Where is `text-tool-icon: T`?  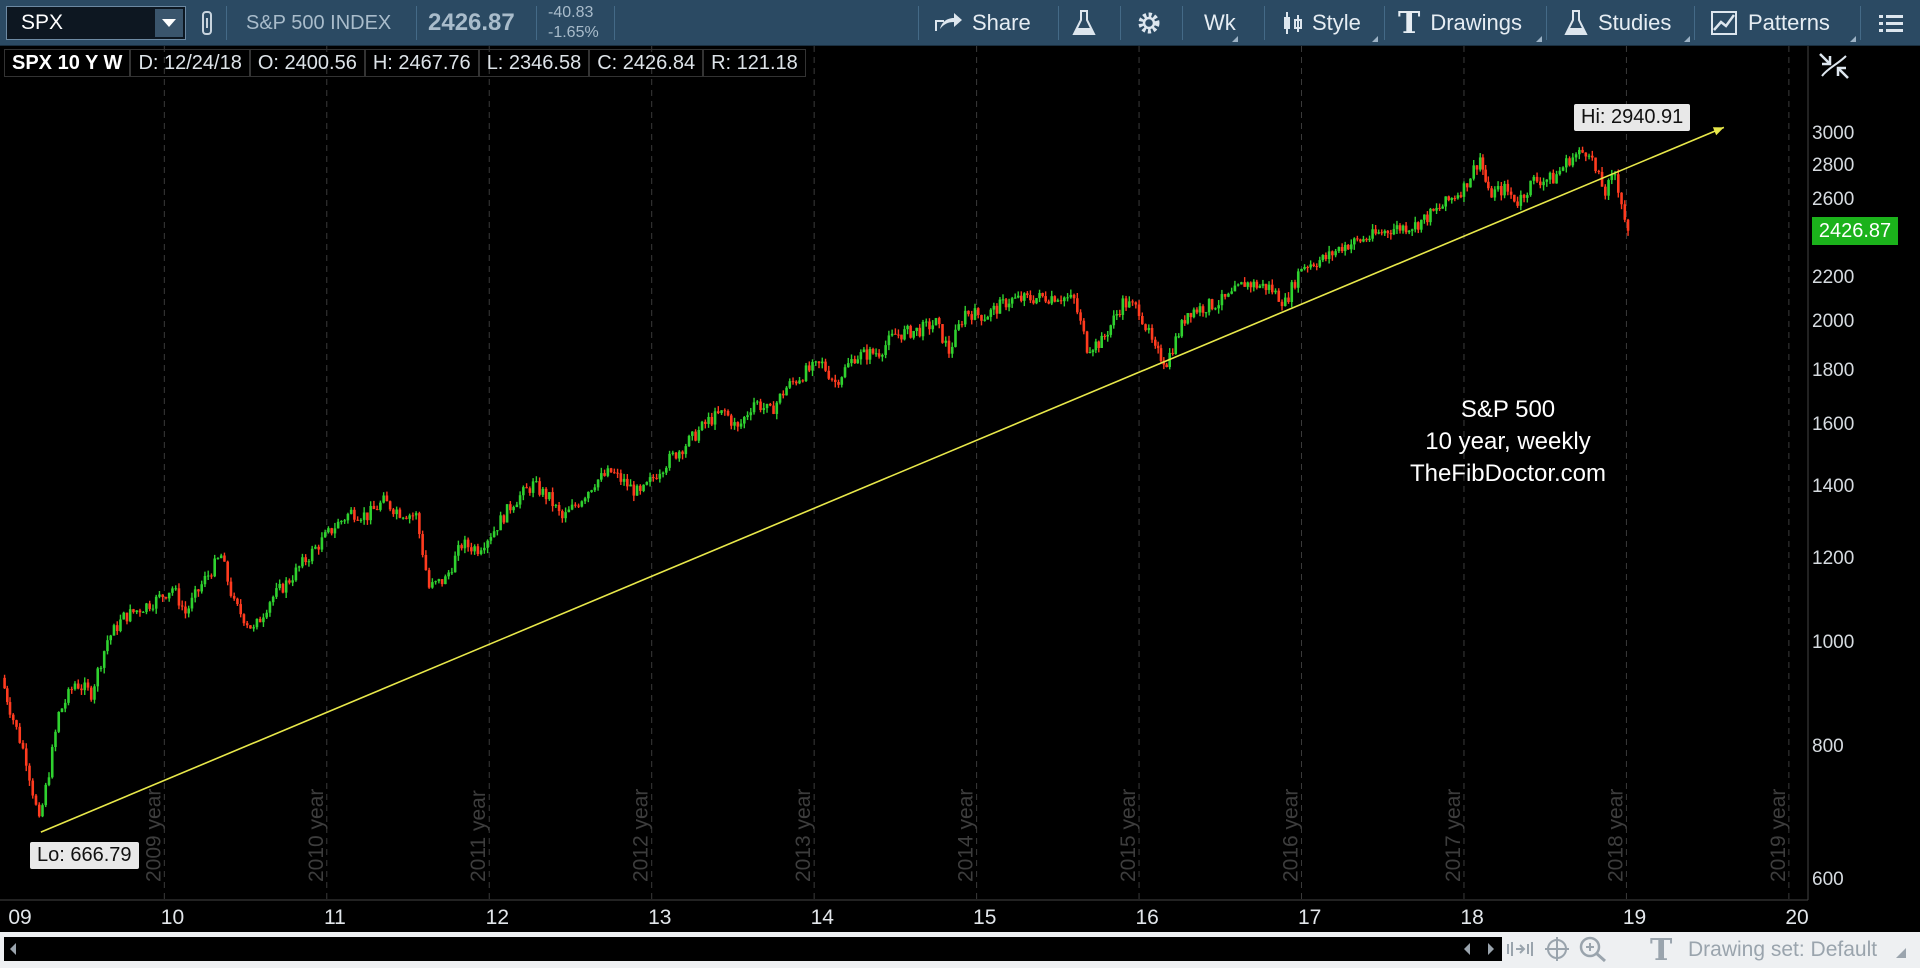 text-tool-icon: T is located at coordinates (1409, 23).